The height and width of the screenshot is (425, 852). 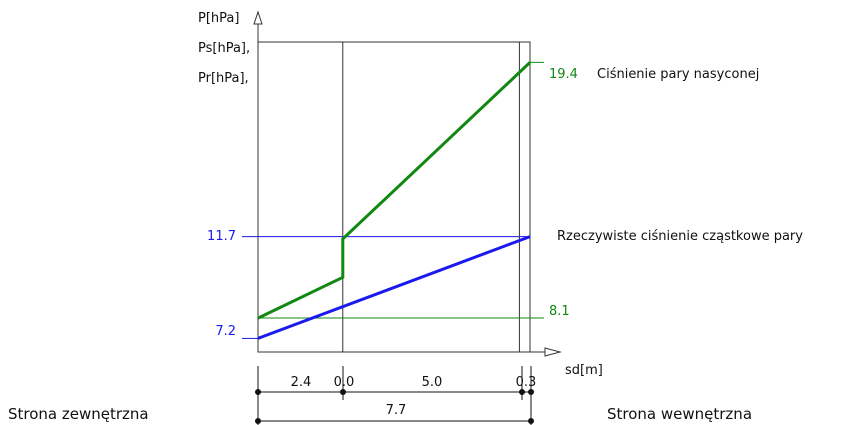 What do you see at coordinates (680, 236) in the screenshot?
I see `actual-series-name: Rzeczywiste ciśnienie cząstkowe pary` at bounding box center [680, 236].